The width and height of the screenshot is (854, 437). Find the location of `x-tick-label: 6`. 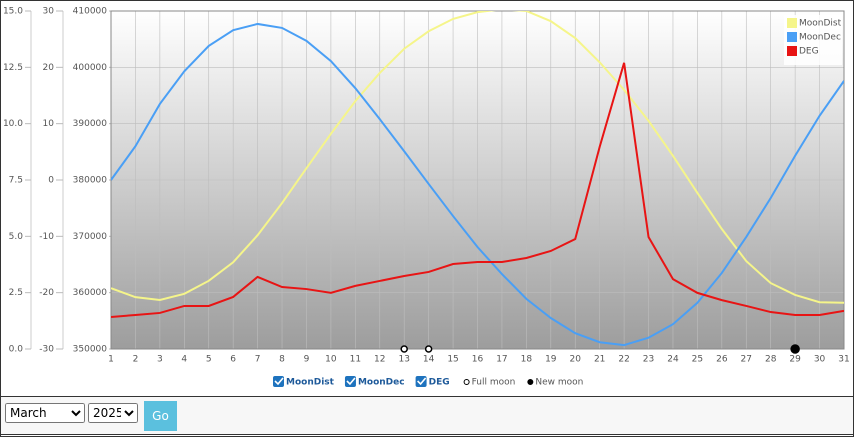

x-tick-label: 6 is located at coordinates (233, 360).